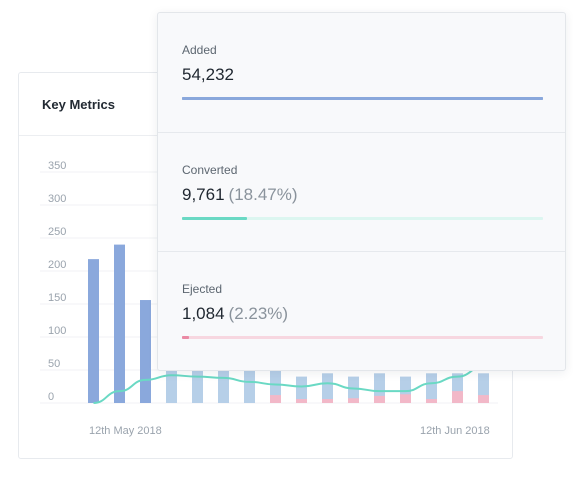 This screenshot has height=478, width=573. Describe the element at coordinates (57, 166) in the screenshot. I see `y-tick-label: 350` at that location.